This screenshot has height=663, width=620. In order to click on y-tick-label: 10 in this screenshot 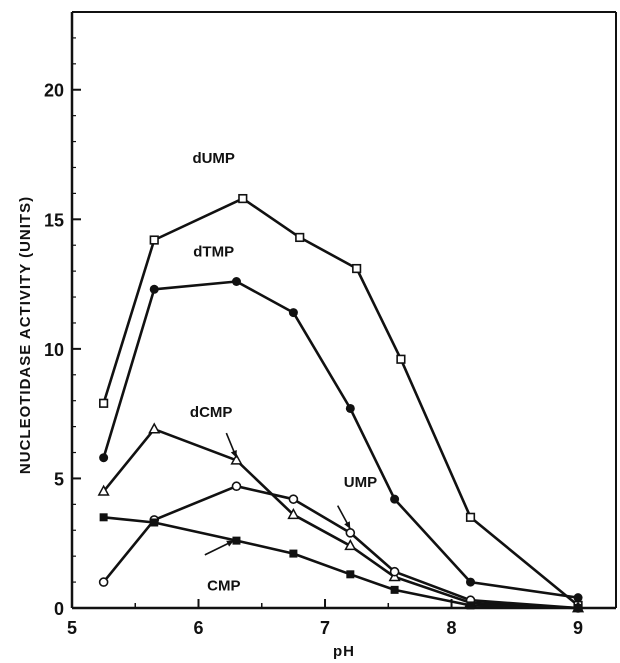, I will do `click(54, 350)`.